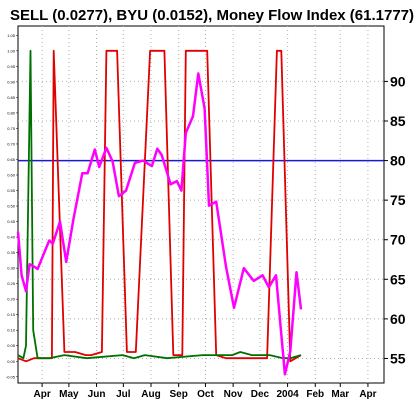 This screenshot has width=420, height=400. What do you see at coordinates (315, 394) in the screenshot?
I see `x-tick-label: Feb` at bounding box center [315, 394].